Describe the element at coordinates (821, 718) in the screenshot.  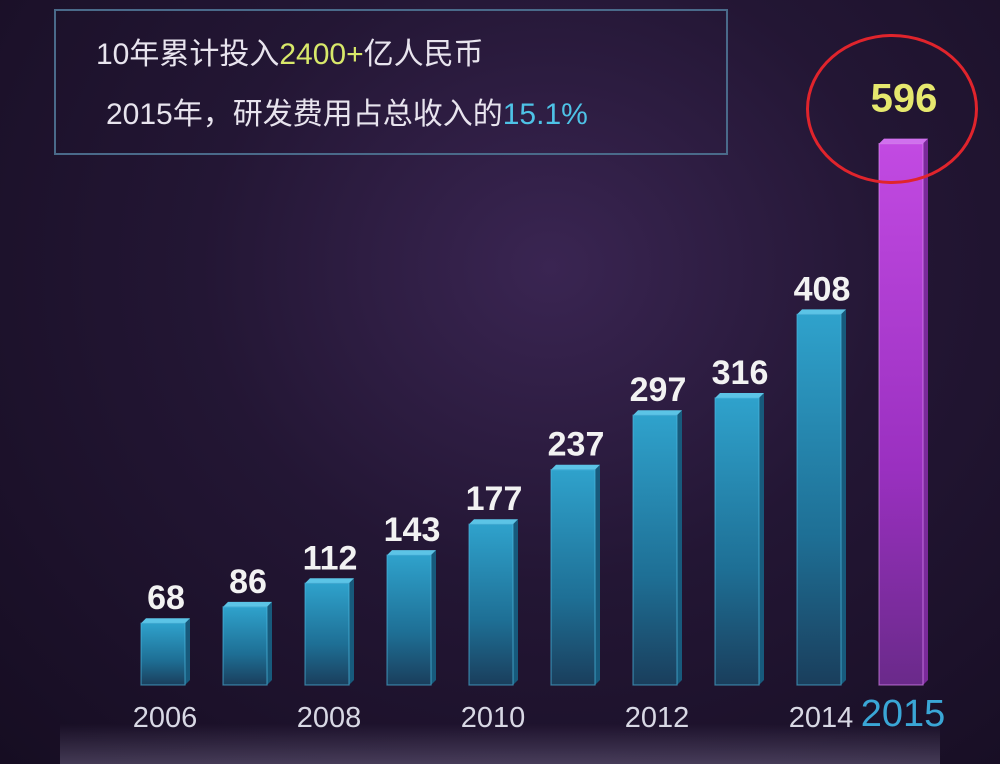
I see `x-tick-label-2014: 2014` at that location.